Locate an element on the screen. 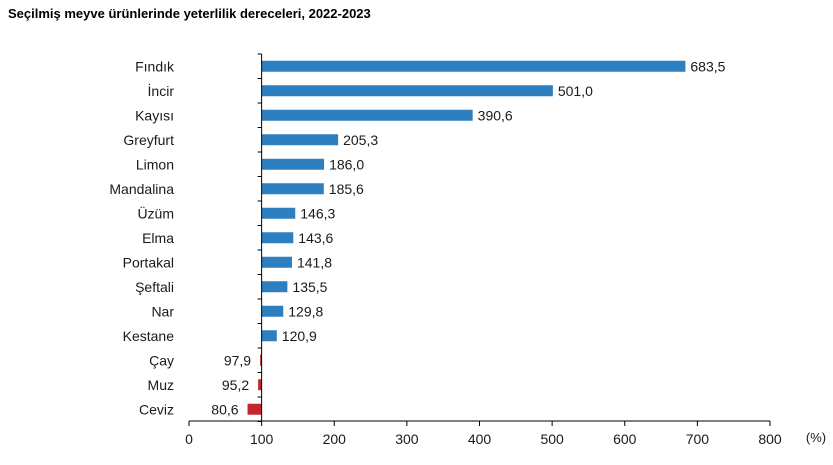 This screenshot has height=465, width=833. category-label: Portakal is located at coordinates (148, 262).